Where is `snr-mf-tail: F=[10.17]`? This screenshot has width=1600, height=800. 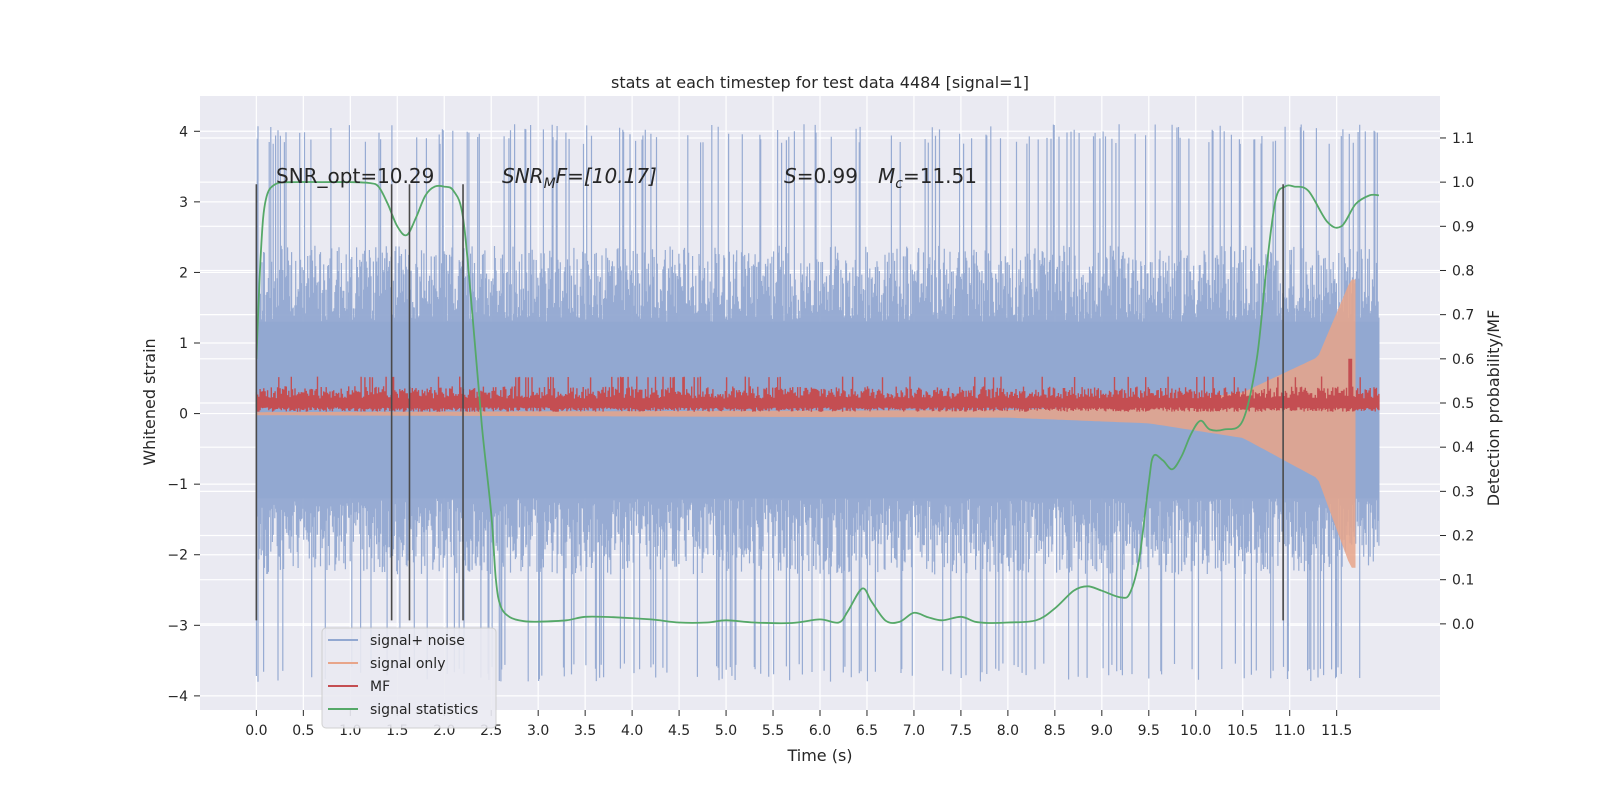 snr-mf-tail: F=[10.17] is located at coordinates (606, 176).